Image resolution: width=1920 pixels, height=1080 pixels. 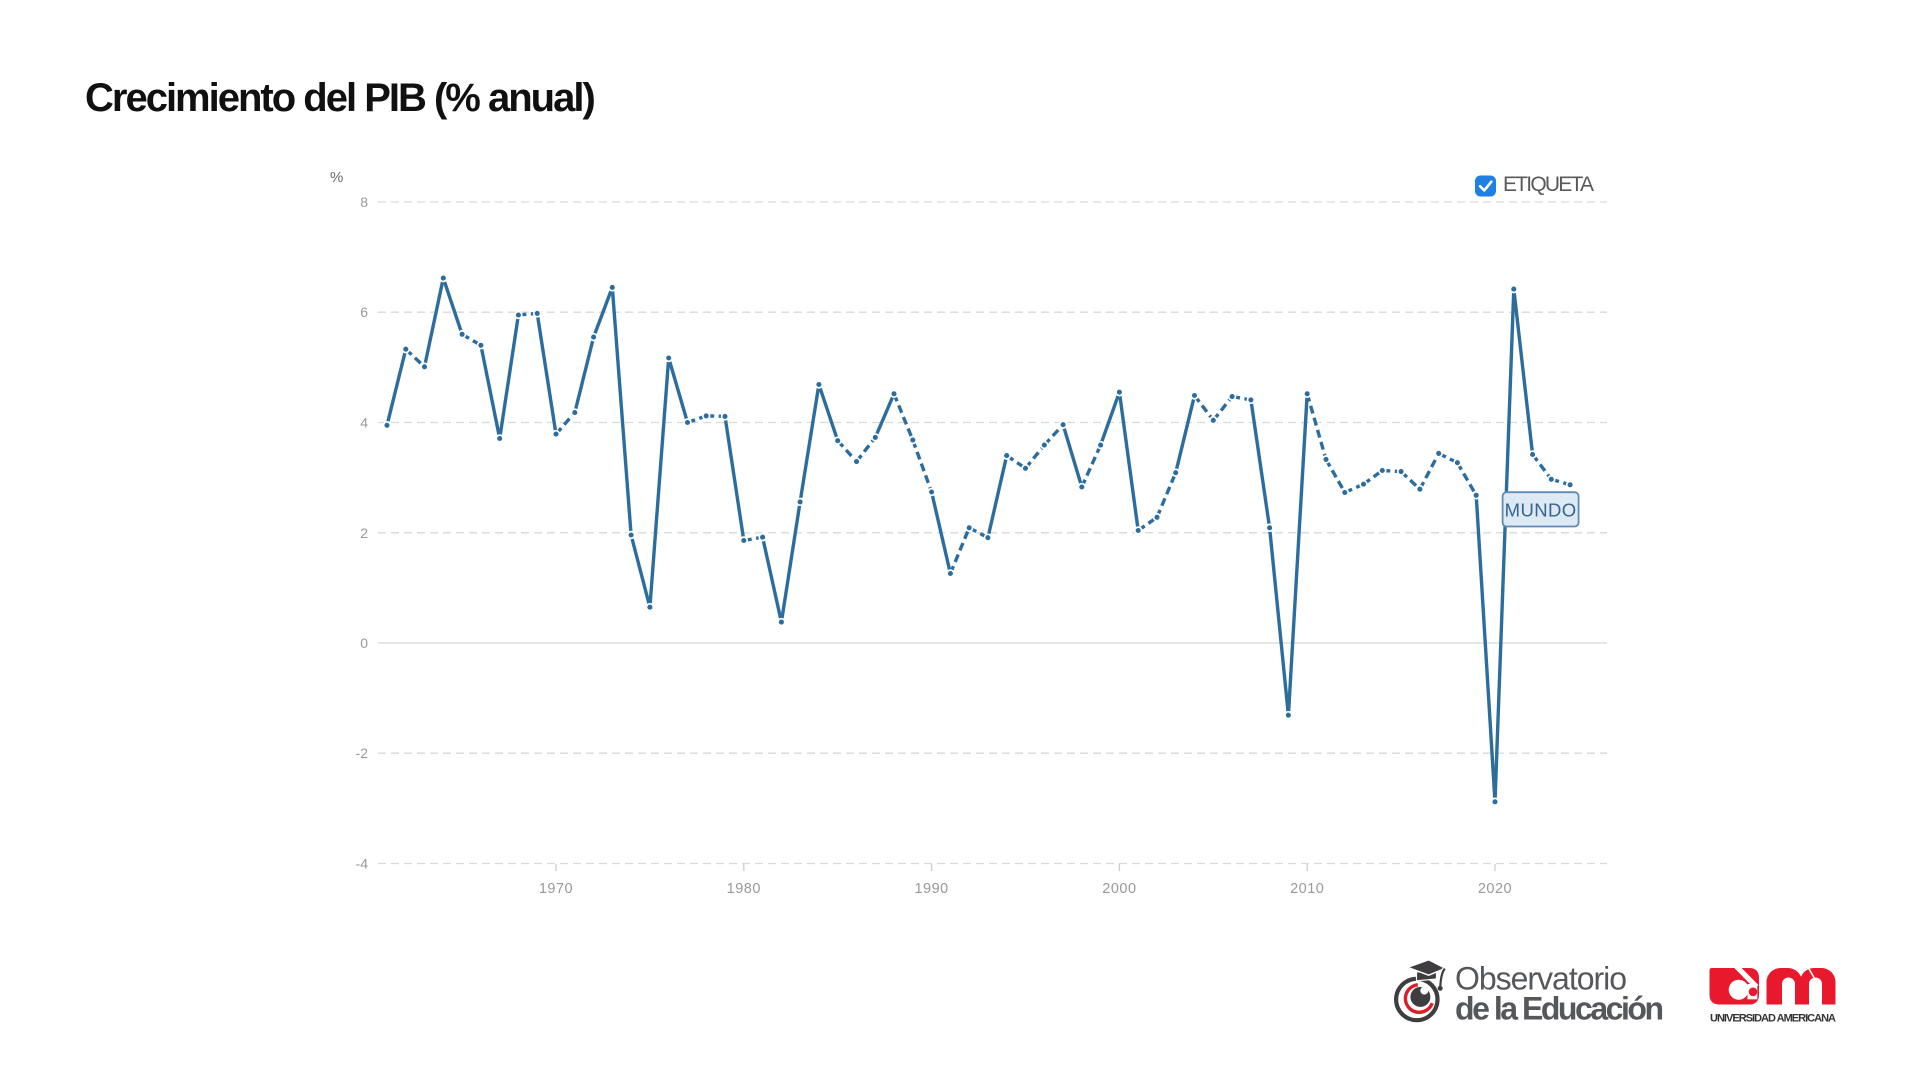 I want to click on svg-text: 2, so click(x=364, y=533).